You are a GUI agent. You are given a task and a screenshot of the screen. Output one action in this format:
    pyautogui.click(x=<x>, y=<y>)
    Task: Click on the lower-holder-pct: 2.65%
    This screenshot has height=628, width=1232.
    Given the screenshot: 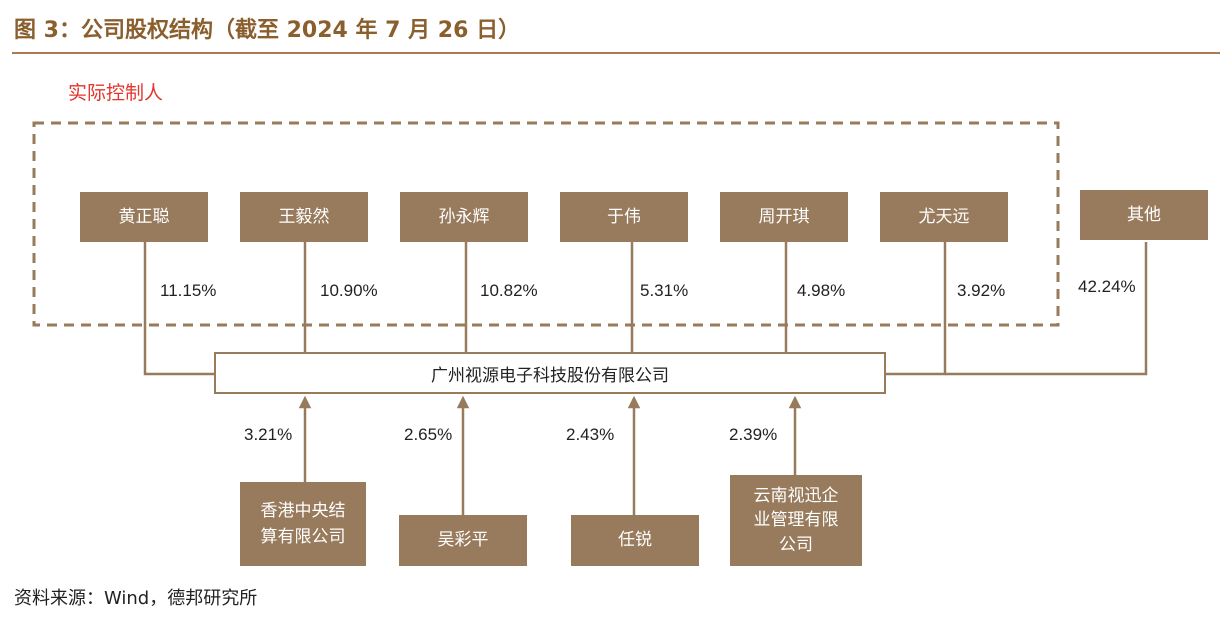 What is the action you would take?
    pyautogui.click(x=428, y=434)
    